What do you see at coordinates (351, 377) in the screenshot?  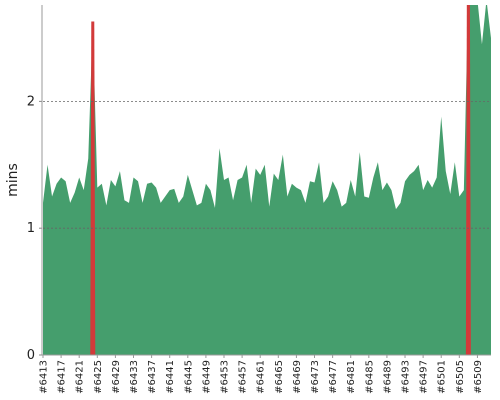 I see `x-tick-label: #6481` at bounding box center [351, 377].